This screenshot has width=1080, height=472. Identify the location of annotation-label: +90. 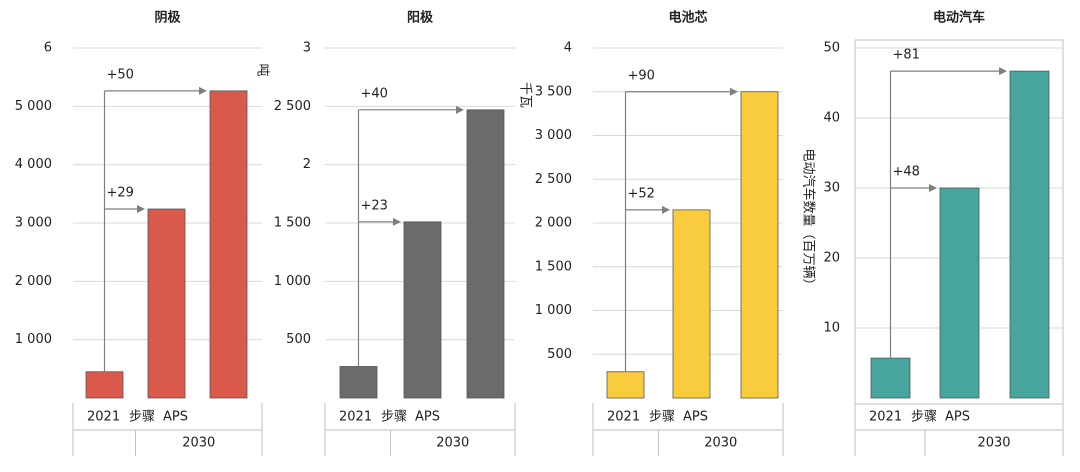
(641, 75).